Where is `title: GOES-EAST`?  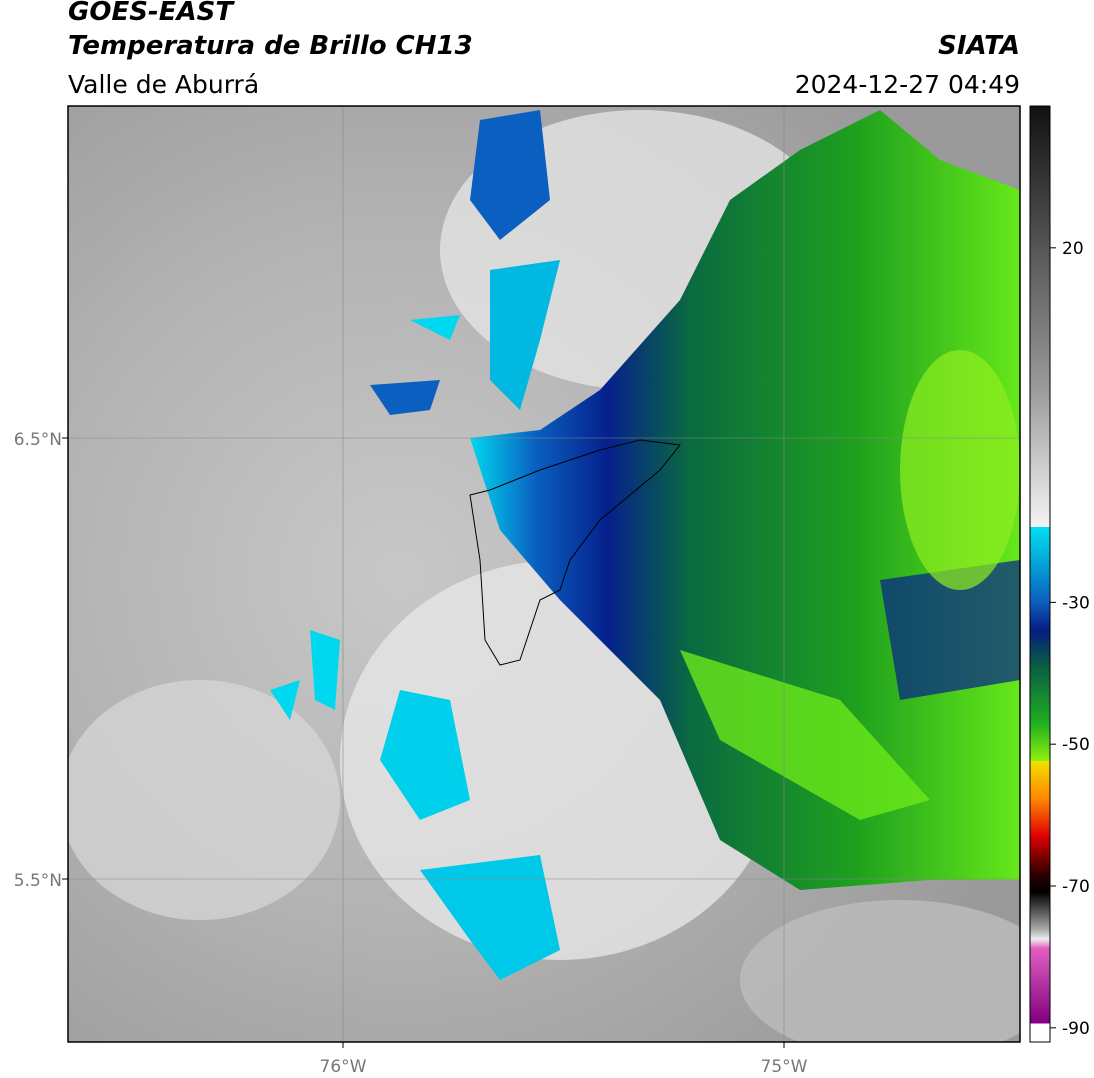
title: GOES-EAST is located at coordinates (151, 13).